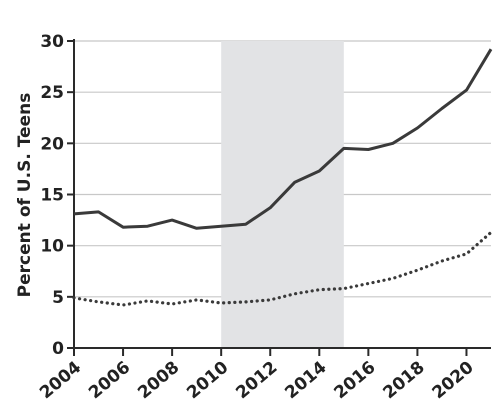  I want to click on y-tick-label-15: 15, so click(52, 196).